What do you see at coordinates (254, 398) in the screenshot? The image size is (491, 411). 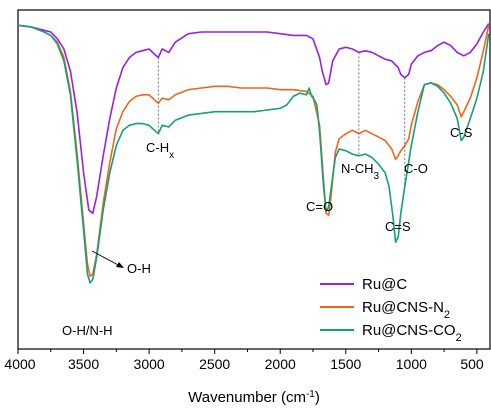 I see `x-axis-label: Wavenumber (cm-1)` at bounding box center [254, 398].